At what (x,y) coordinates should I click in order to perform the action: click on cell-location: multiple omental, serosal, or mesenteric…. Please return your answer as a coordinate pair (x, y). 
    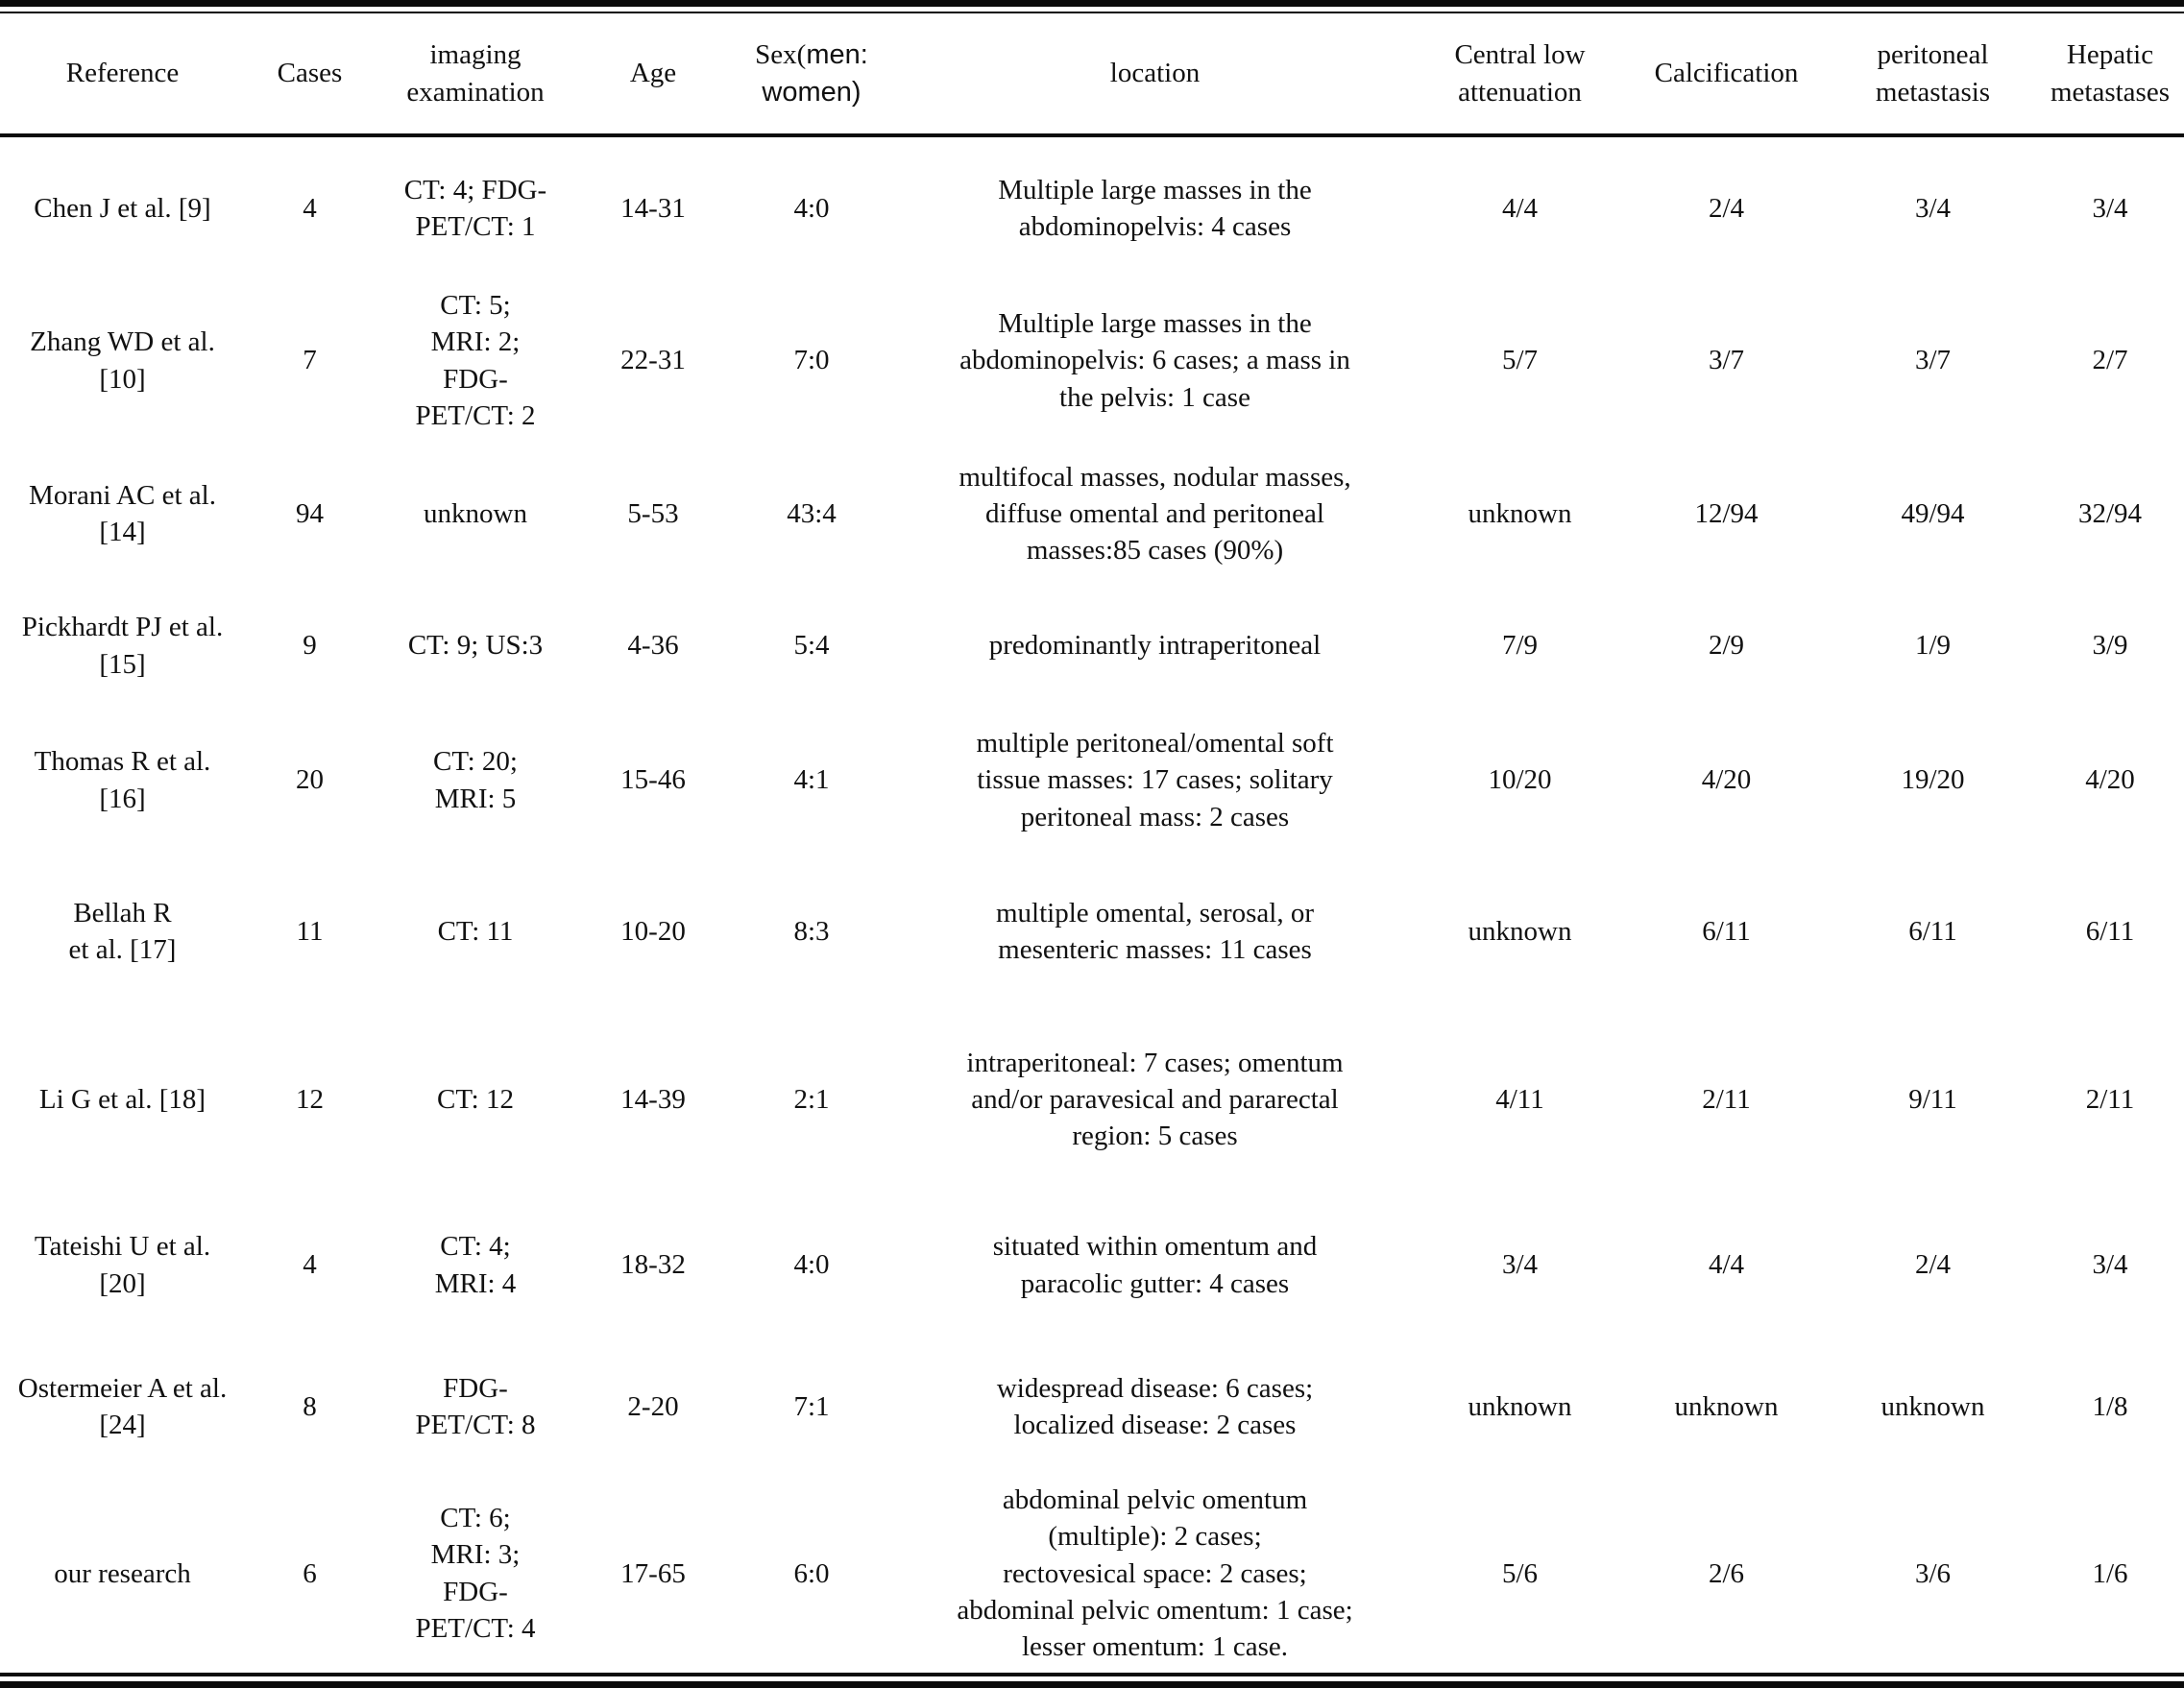
    Looking at the image, I should click on (1154, 932).